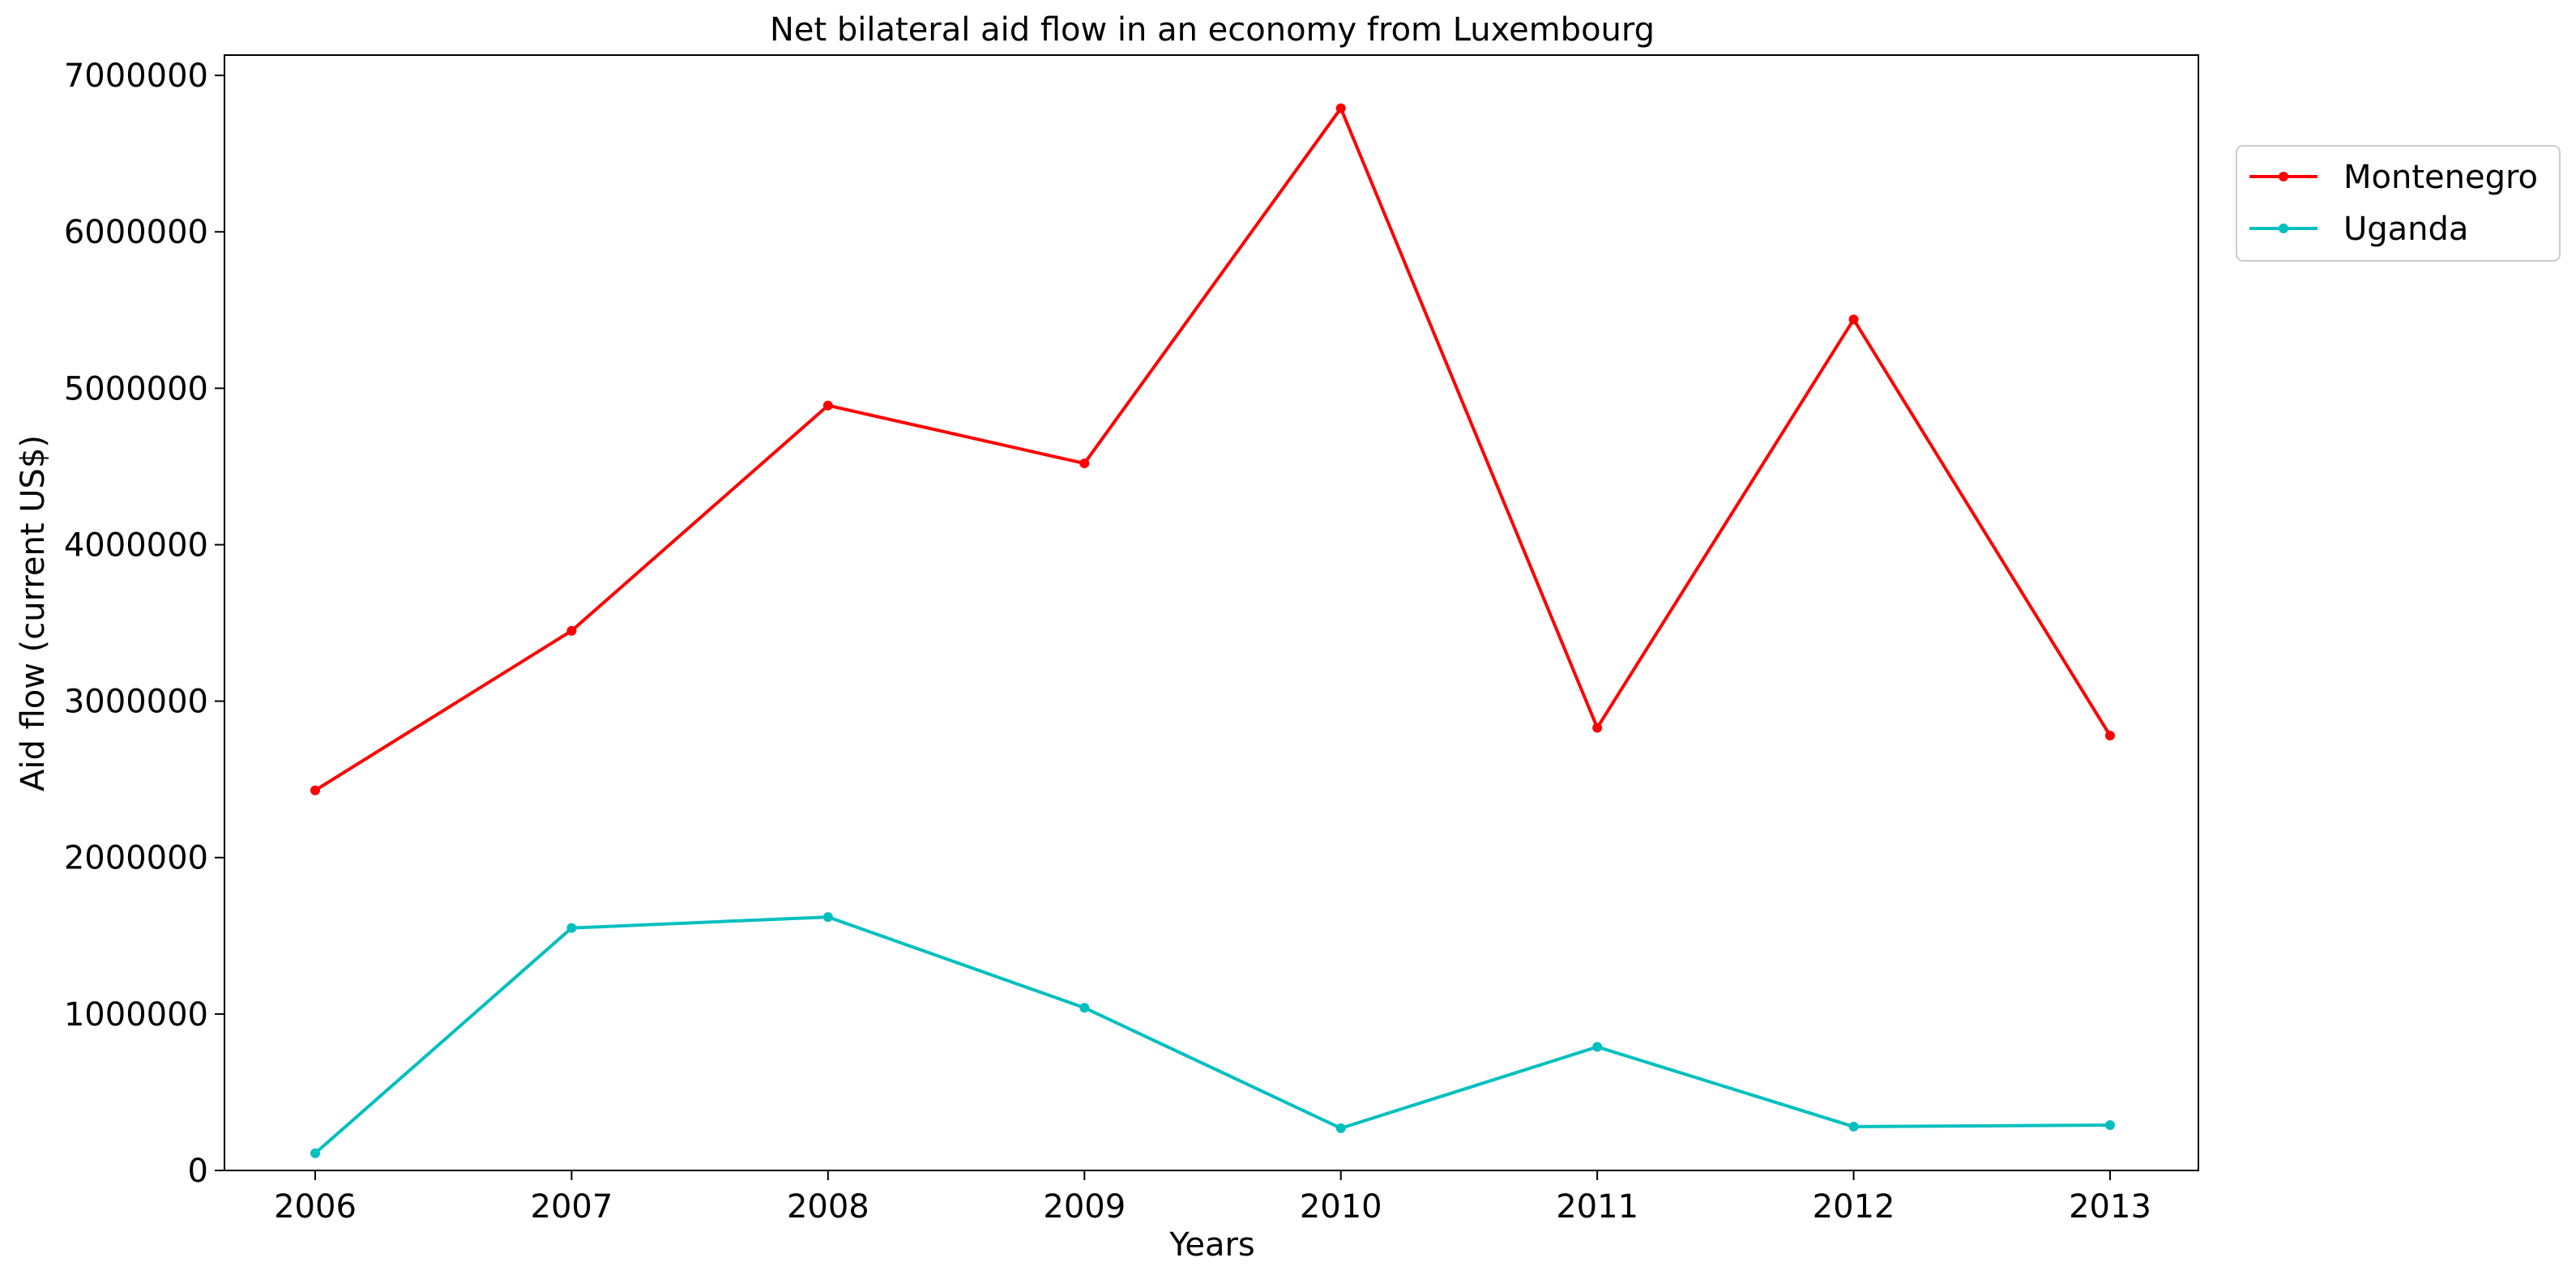 This screenshot has height=1279, width=2576. What do you see at coordinates (1084, 1207) in the screenshot?
I see `x-tick-label: 2009` at bounding box center [1084, 1207].